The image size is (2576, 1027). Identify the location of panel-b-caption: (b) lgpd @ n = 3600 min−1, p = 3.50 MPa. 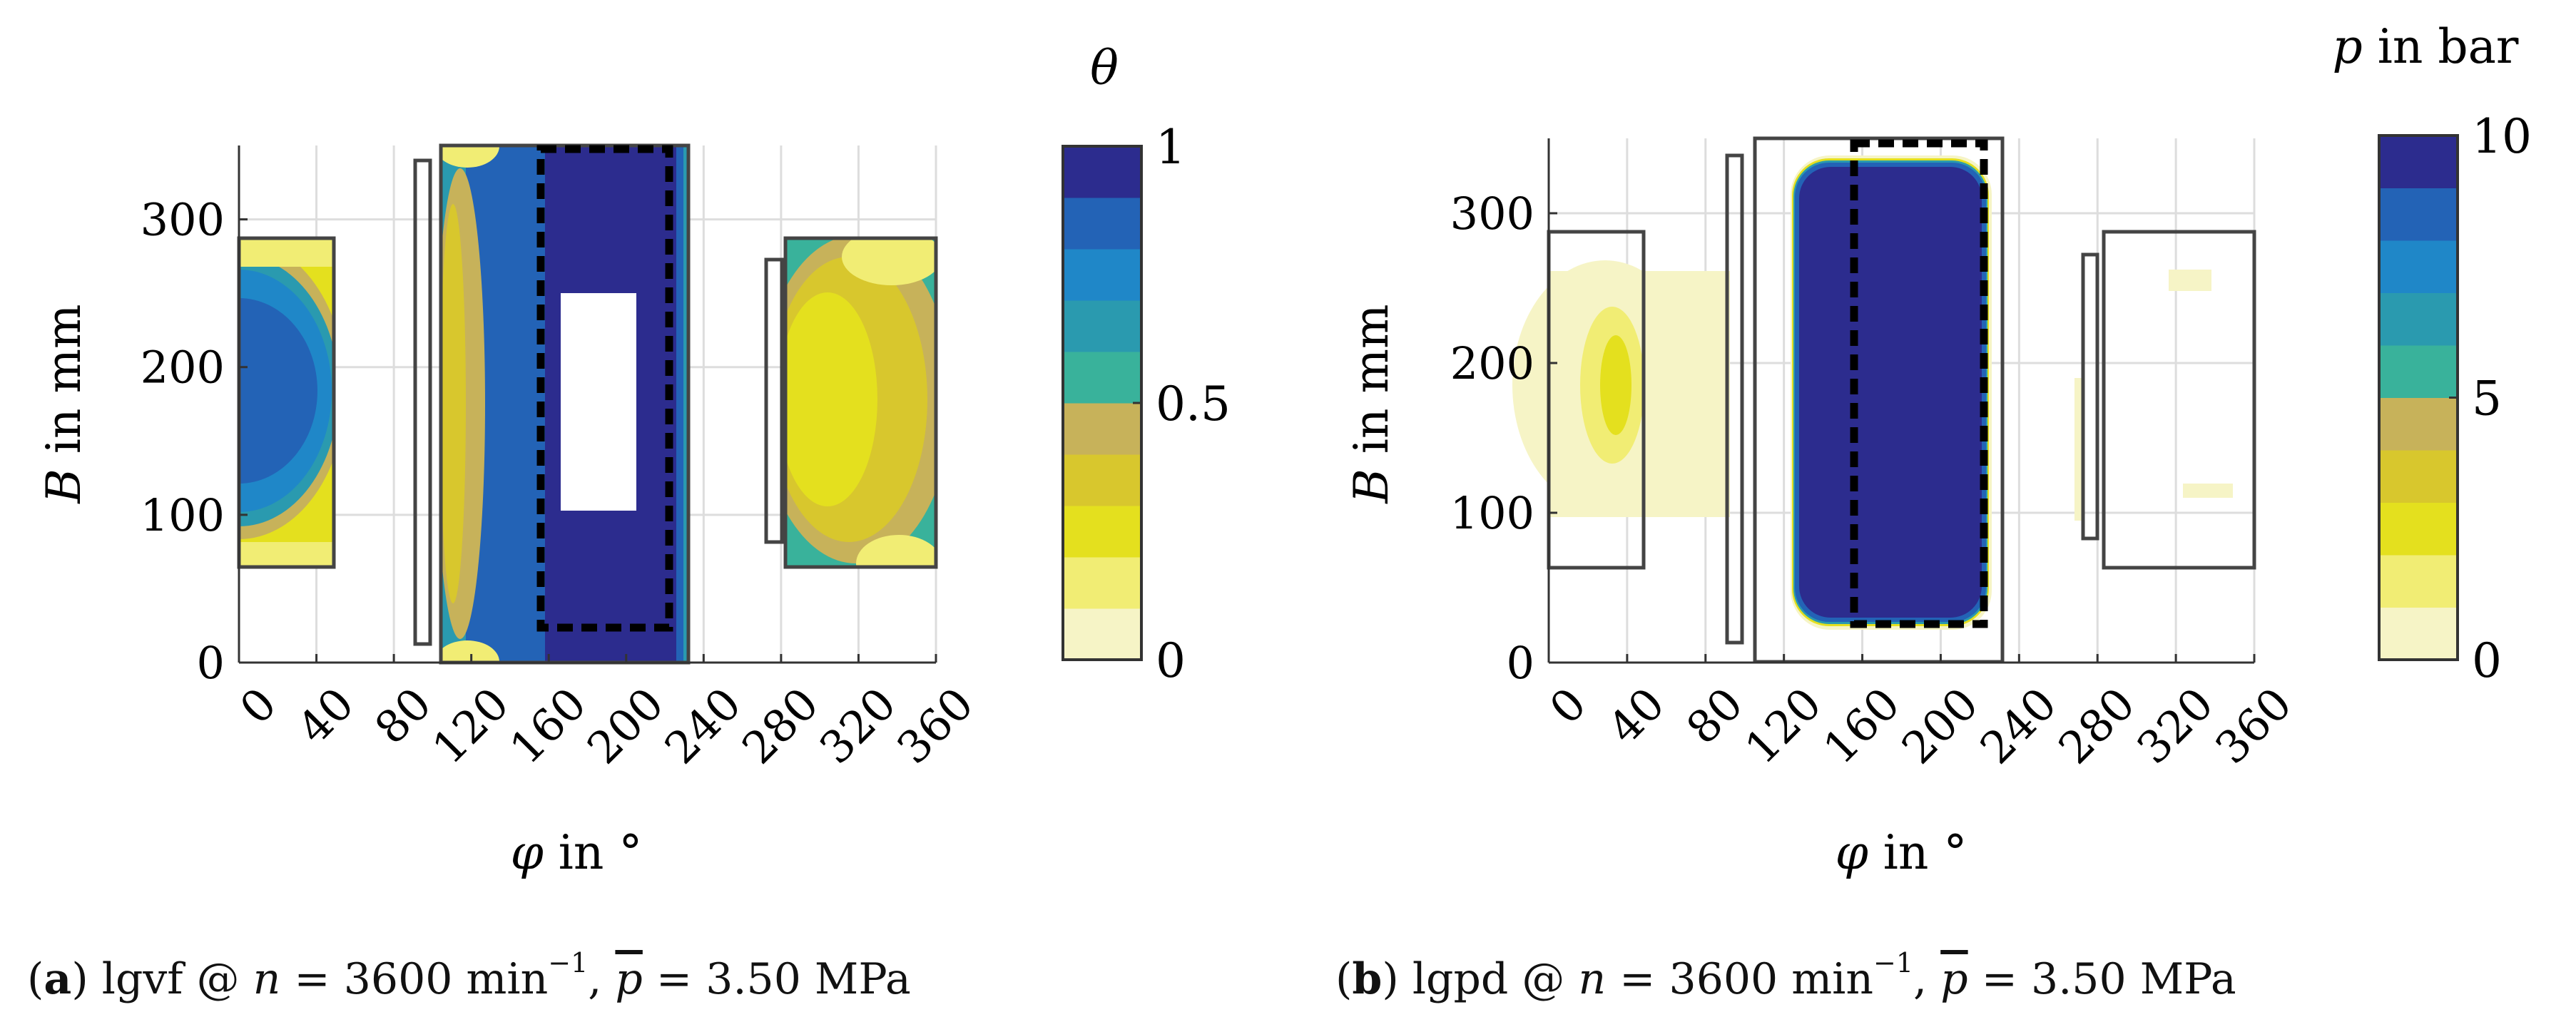
(1785, 975).